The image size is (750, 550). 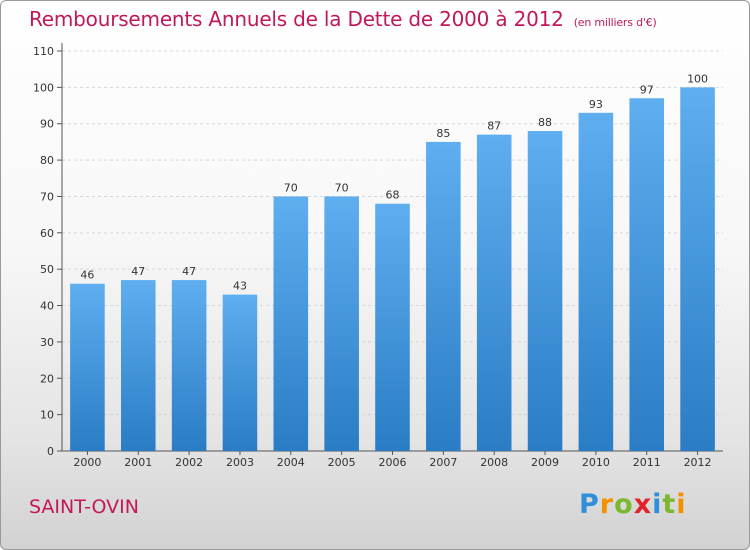 What do you see at coordinates (697, 78) in the screenshot?
I see `value-label-2012: 100` at bounding box center [697, 78].